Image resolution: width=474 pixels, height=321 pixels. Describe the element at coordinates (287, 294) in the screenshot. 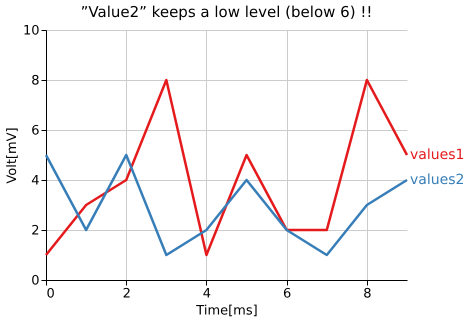

I see `x-tick-label: 6` at that location.